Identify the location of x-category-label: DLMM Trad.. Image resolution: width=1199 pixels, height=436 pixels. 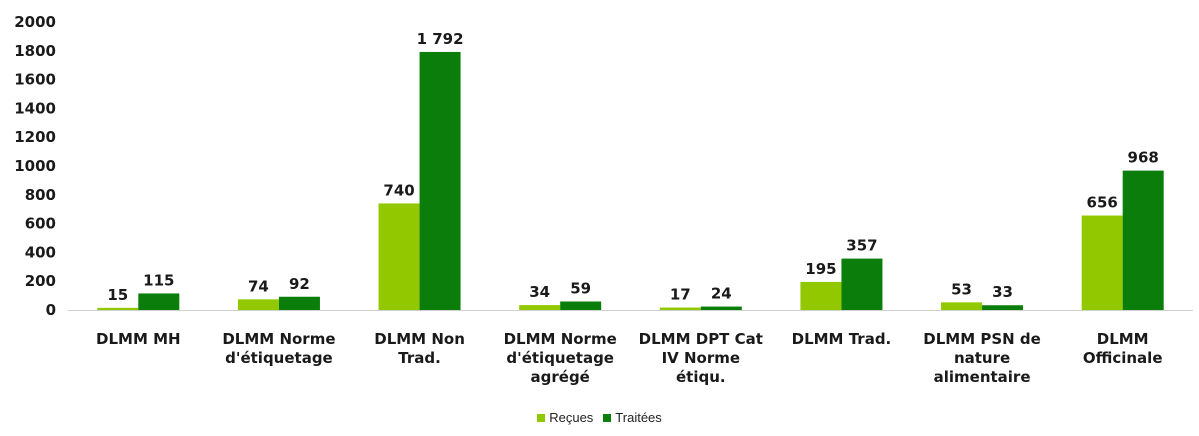
(842, 339).